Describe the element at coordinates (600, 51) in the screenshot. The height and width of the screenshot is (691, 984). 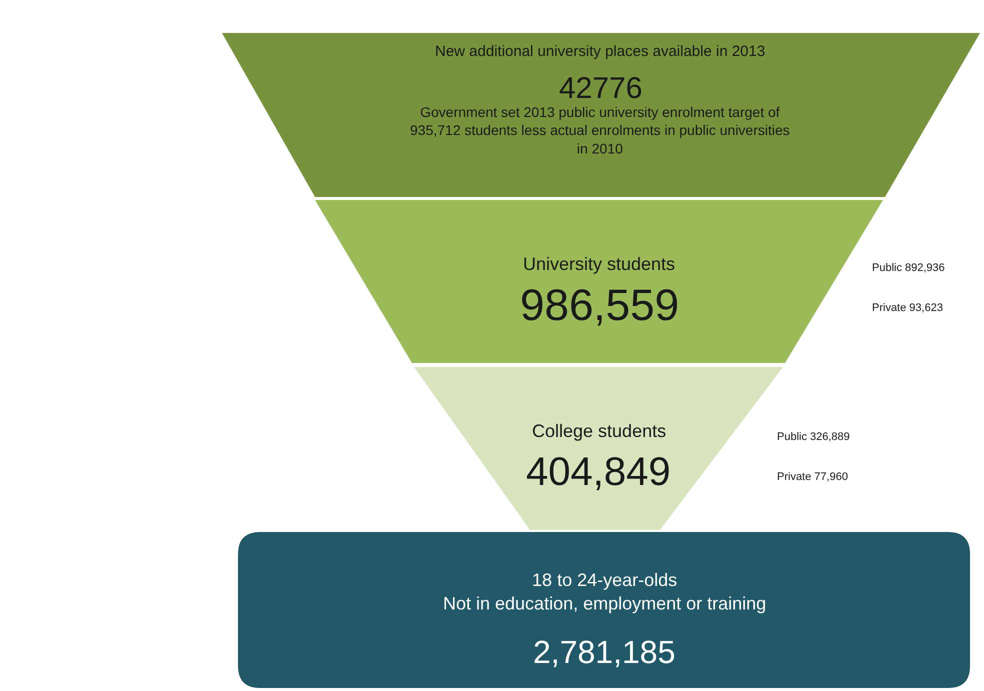
I see `category-label: New additional university places available in 2013` at that location.